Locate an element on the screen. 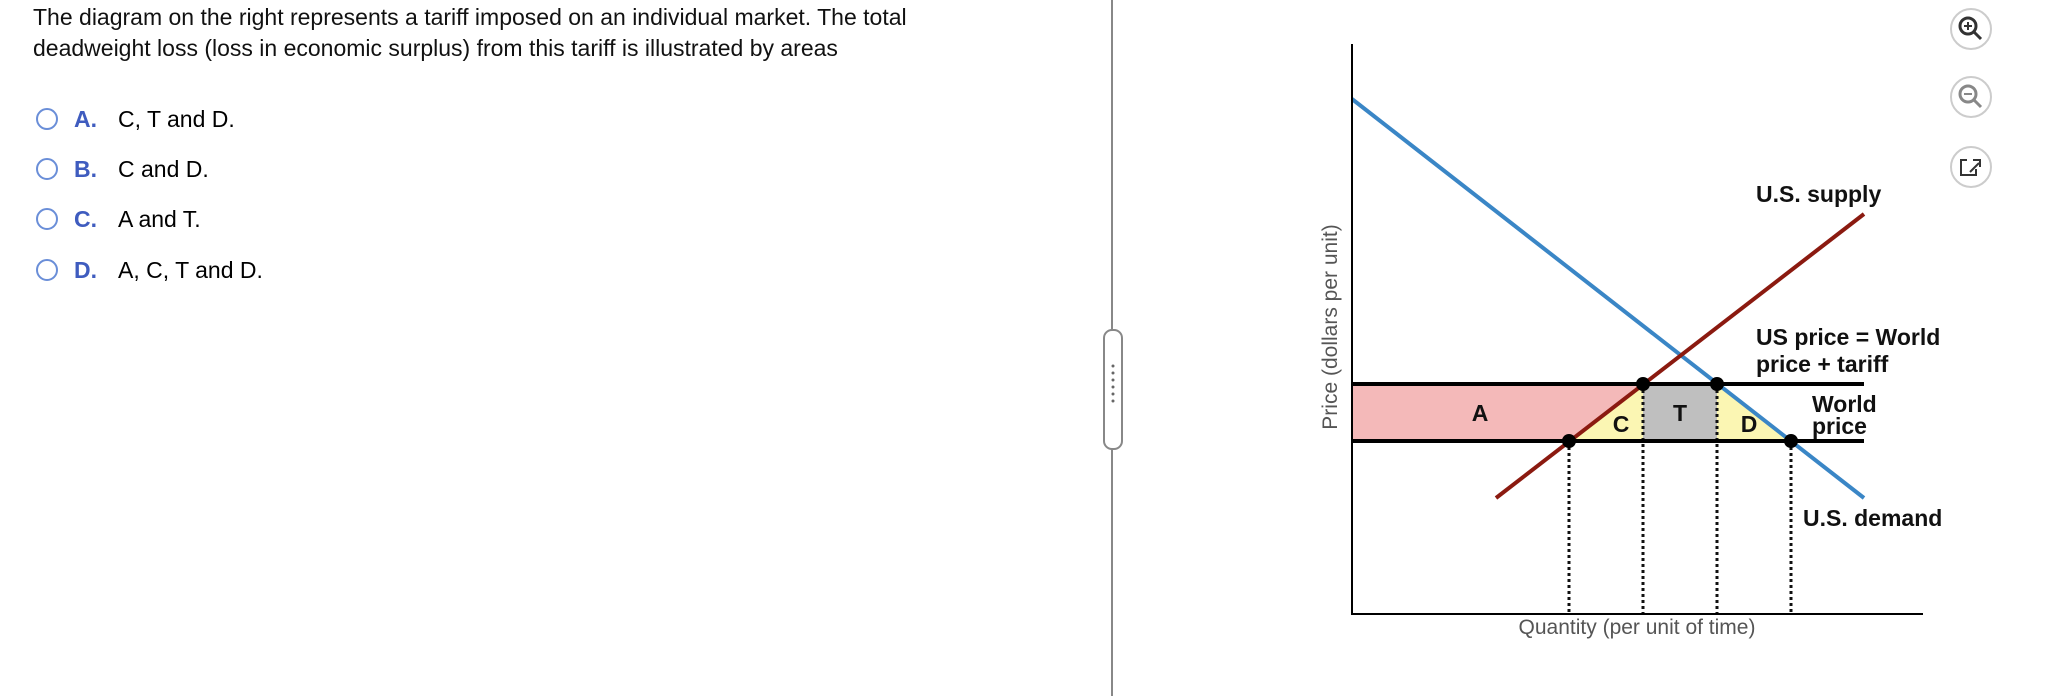 The width and height of the screenshot is (2050, 696). y-axis-label: Price (dollars per unit) is located at coordinates (1330, 326).